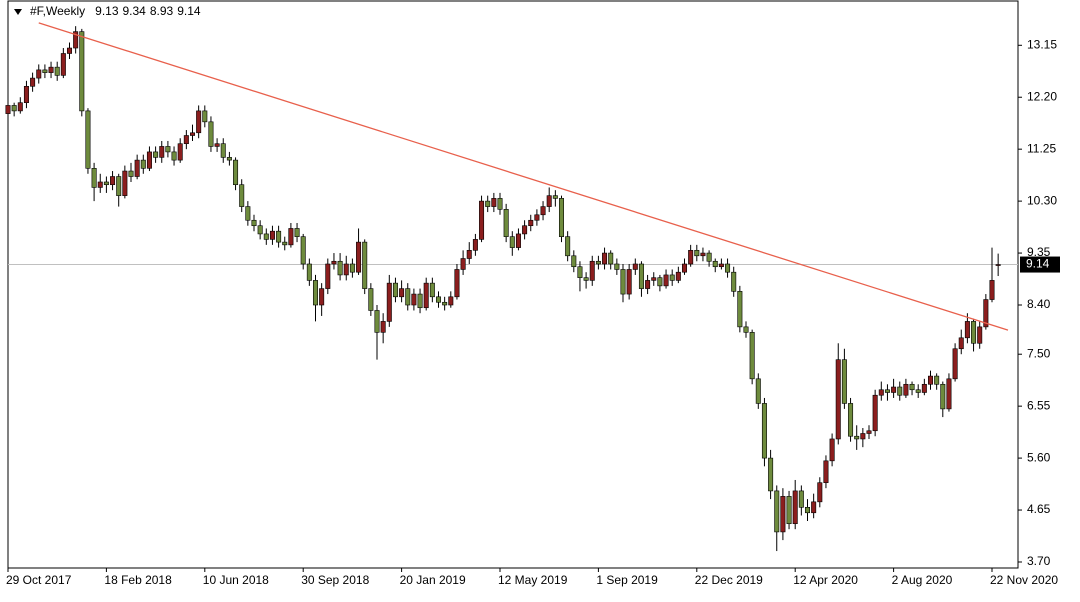 This screenshot has width=1080, height=602. I want to click on x-tick-label: 1 Sep 2019, so click(627, 580).